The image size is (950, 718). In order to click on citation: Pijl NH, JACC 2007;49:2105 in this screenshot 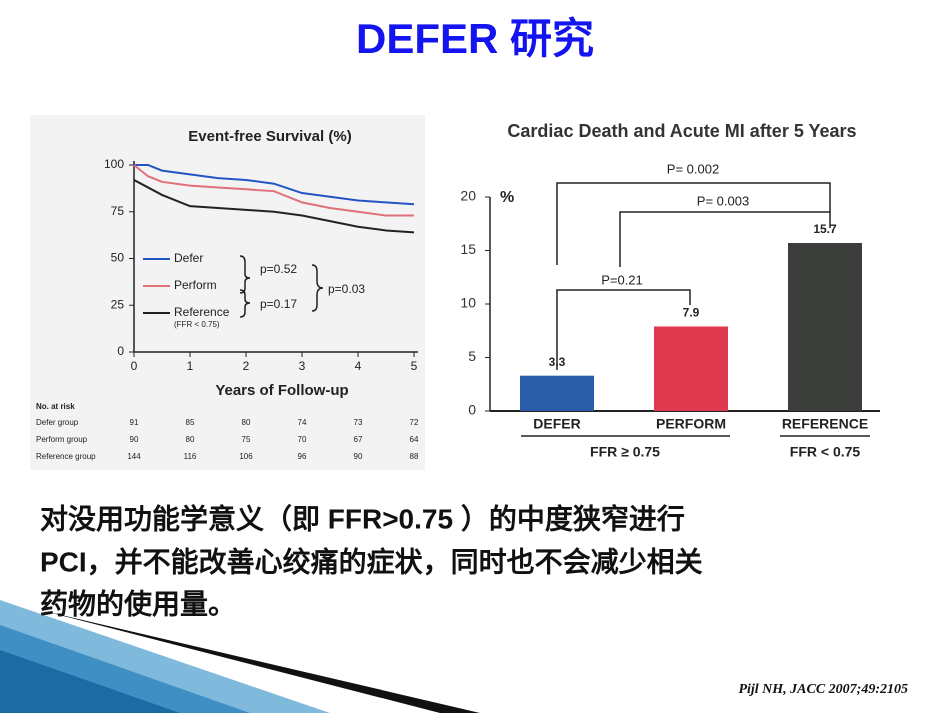, I will do `click(823, 689)`.